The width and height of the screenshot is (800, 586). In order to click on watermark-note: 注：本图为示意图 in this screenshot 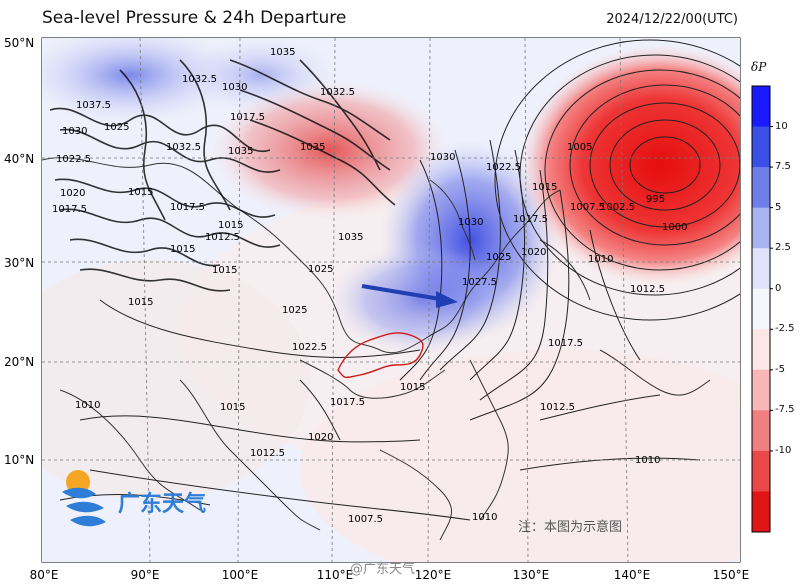, I will do `click(570, 527)`.